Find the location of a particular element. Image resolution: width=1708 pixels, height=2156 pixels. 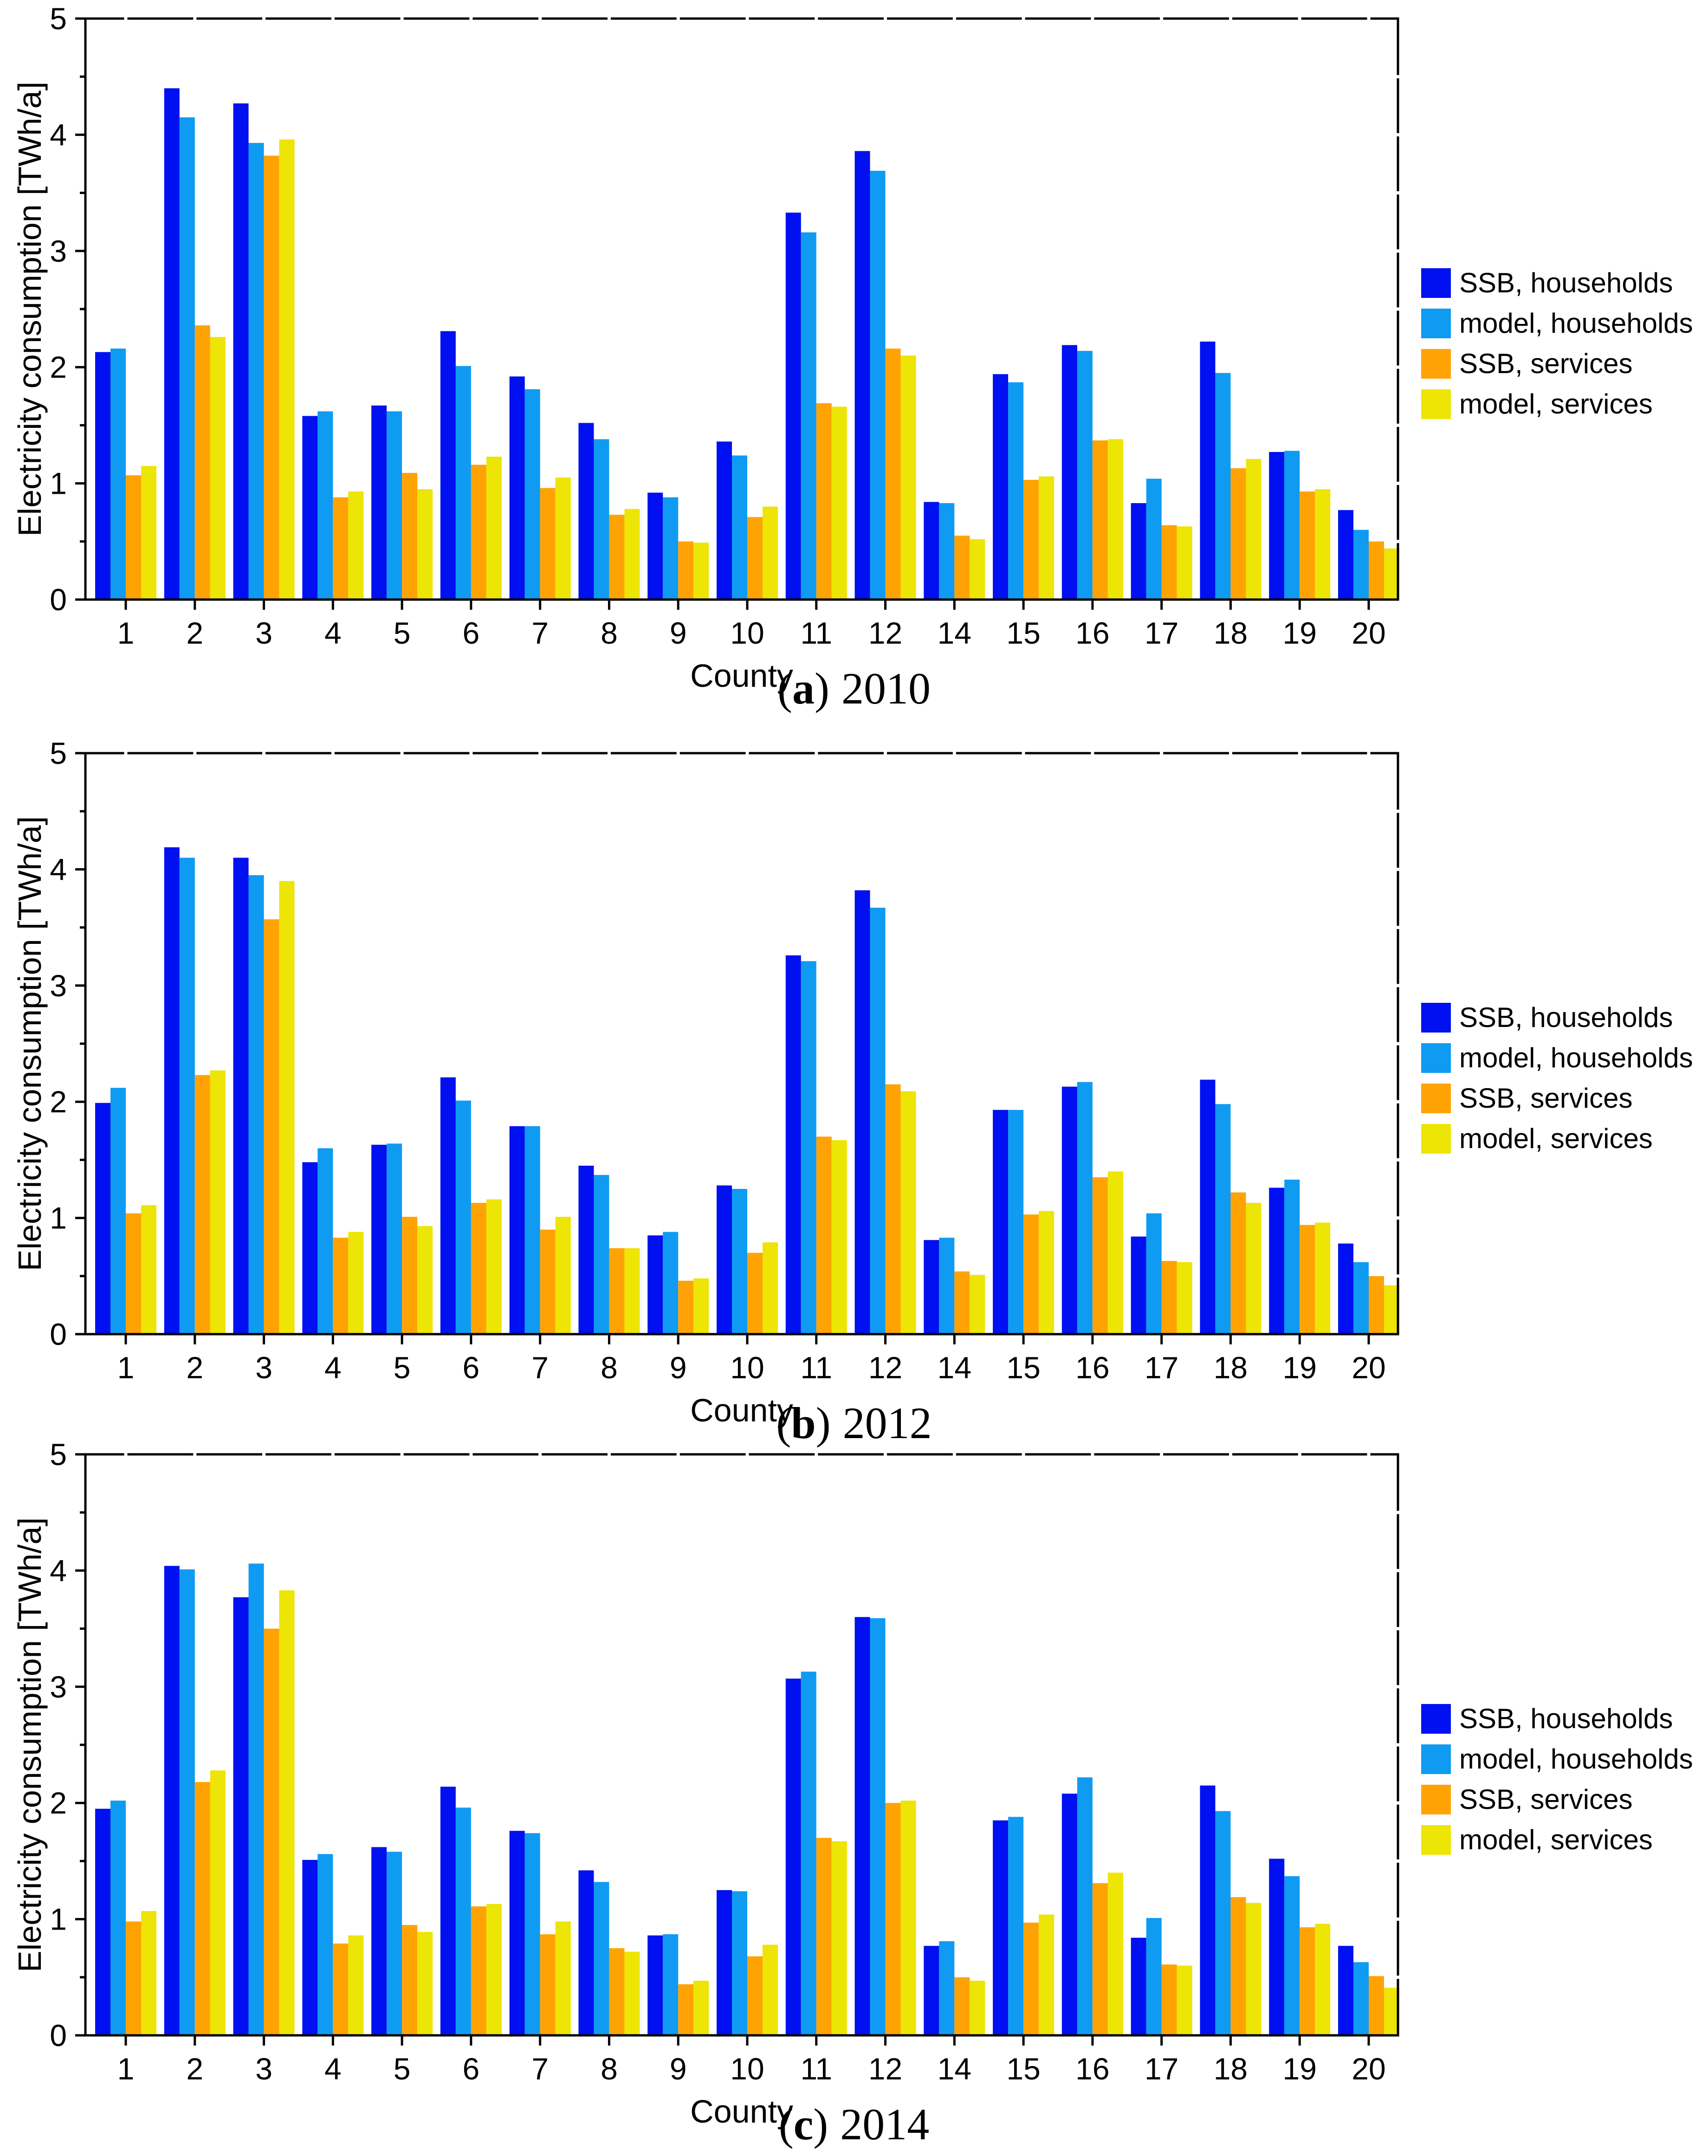

x-tick-label: 10 is located at coordinates (747, 2069).